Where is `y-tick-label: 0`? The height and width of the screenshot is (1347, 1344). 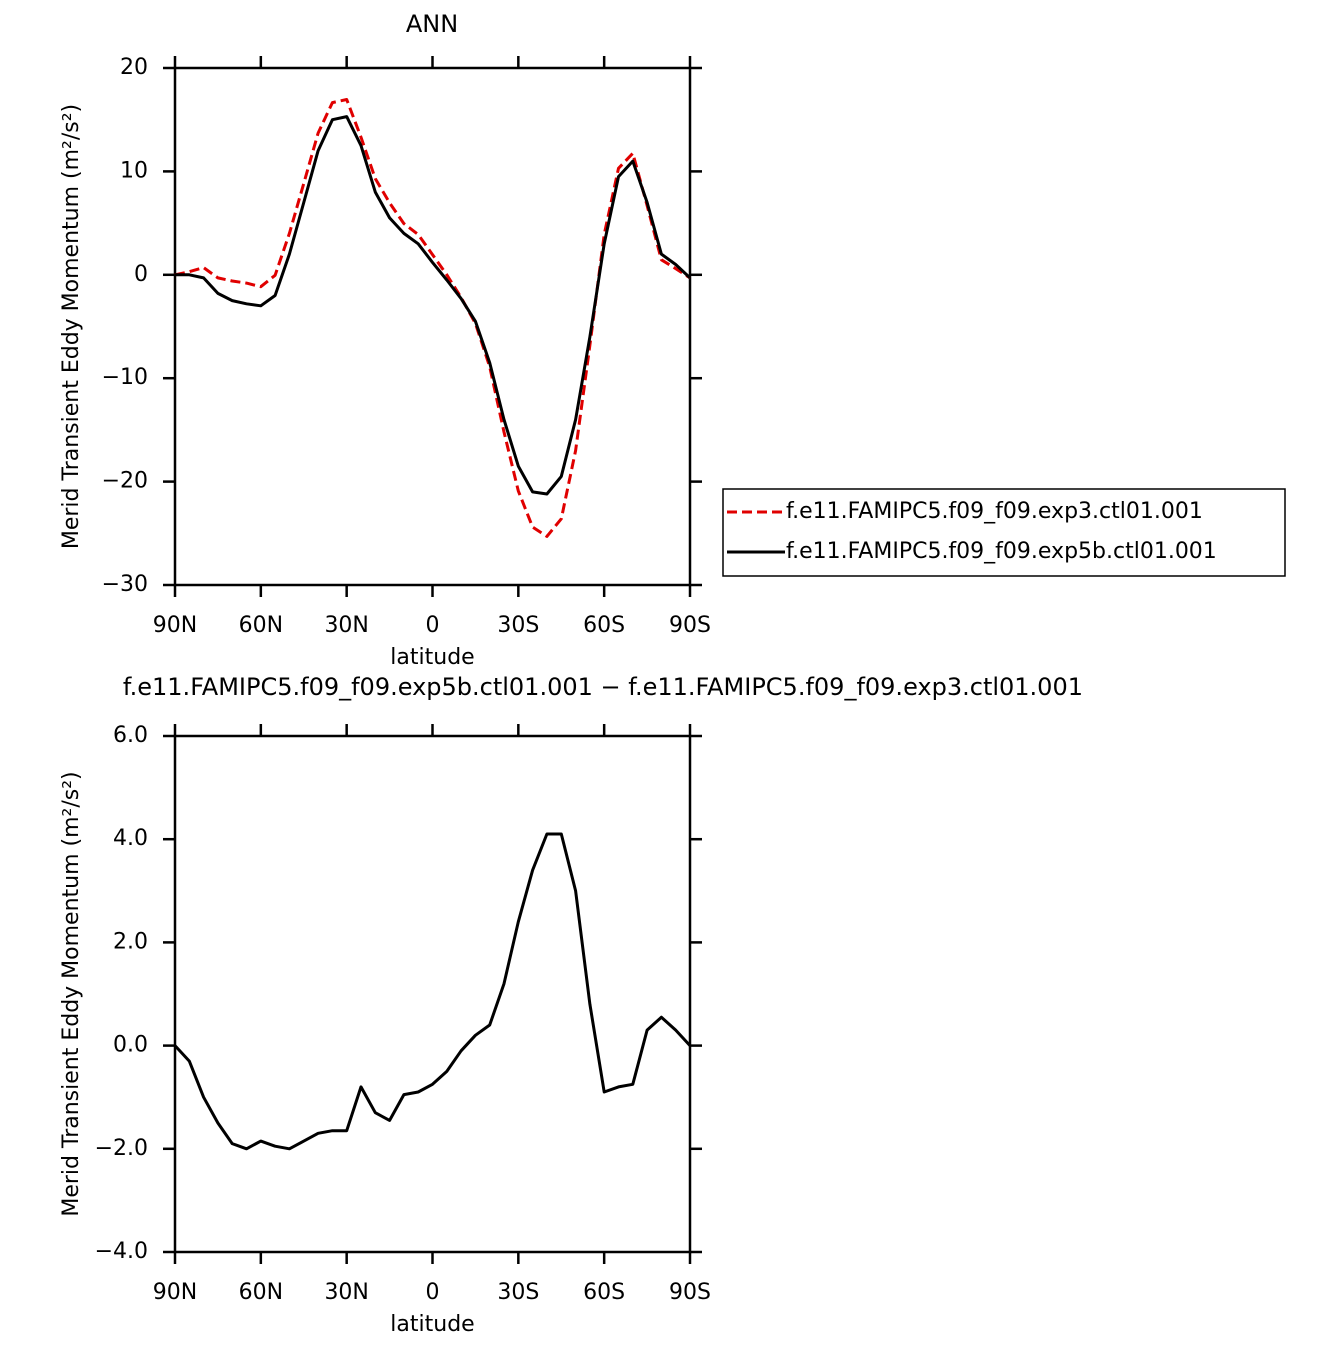 y-tick-label: 0 is located at coordinates (141, 274).